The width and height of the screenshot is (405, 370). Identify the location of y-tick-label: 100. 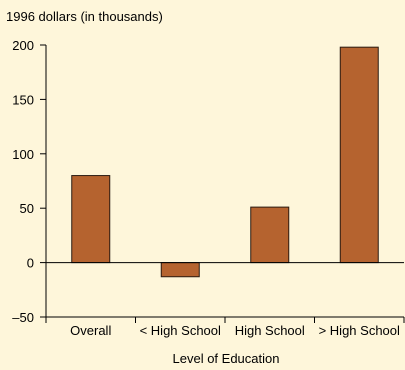
(23, 154).